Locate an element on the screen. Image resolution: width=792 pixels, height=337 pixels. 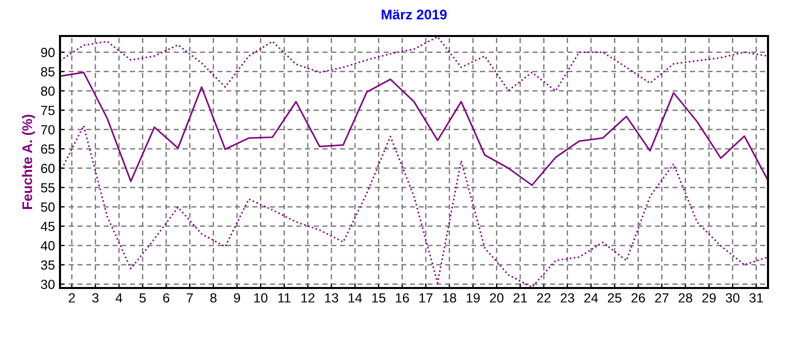
y-tick-label: 70 is located at coordinates (48, 129).